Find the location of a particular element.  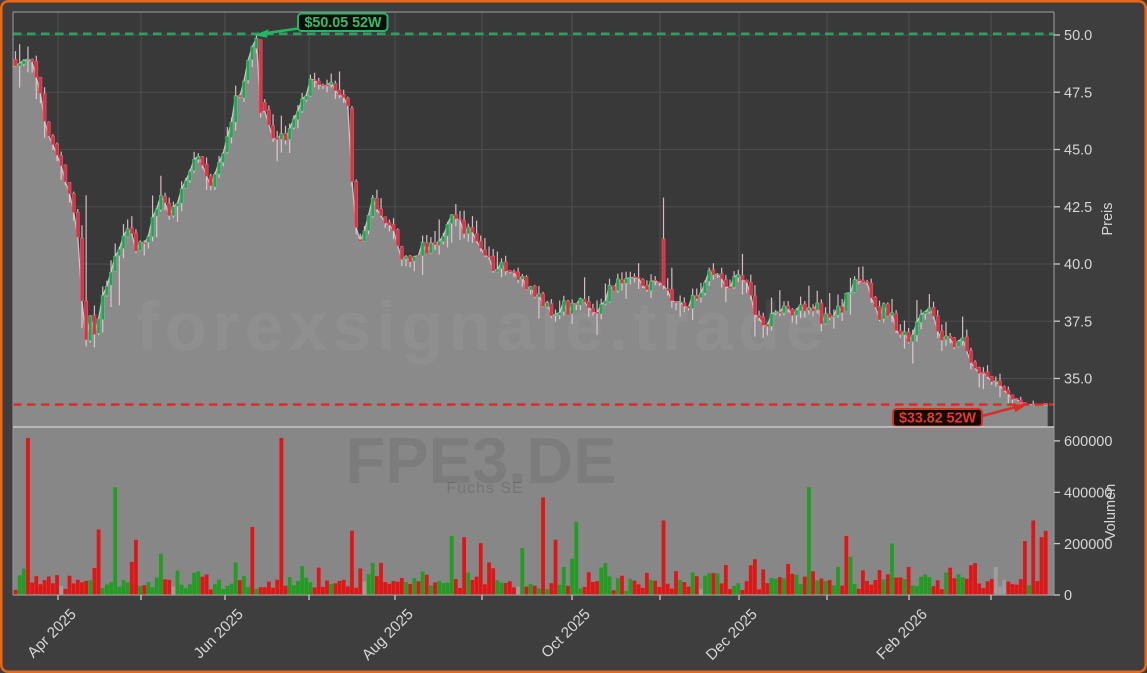

svg-text: Preis is located at coordinates (1108, 218).